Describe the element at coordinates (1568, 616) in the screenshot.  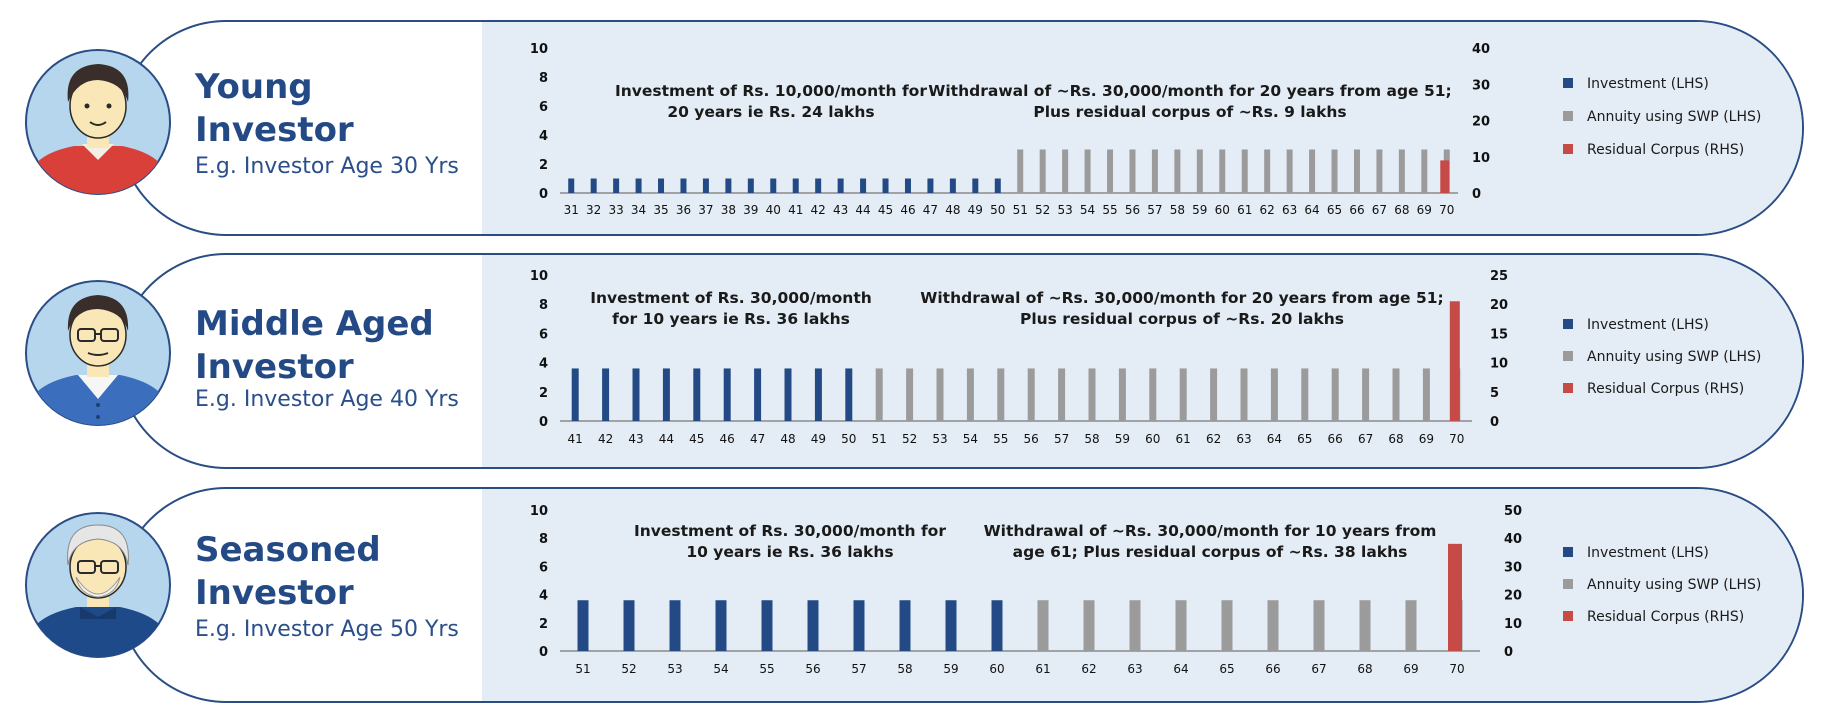
I see `legend-swatch-residual` at that location.